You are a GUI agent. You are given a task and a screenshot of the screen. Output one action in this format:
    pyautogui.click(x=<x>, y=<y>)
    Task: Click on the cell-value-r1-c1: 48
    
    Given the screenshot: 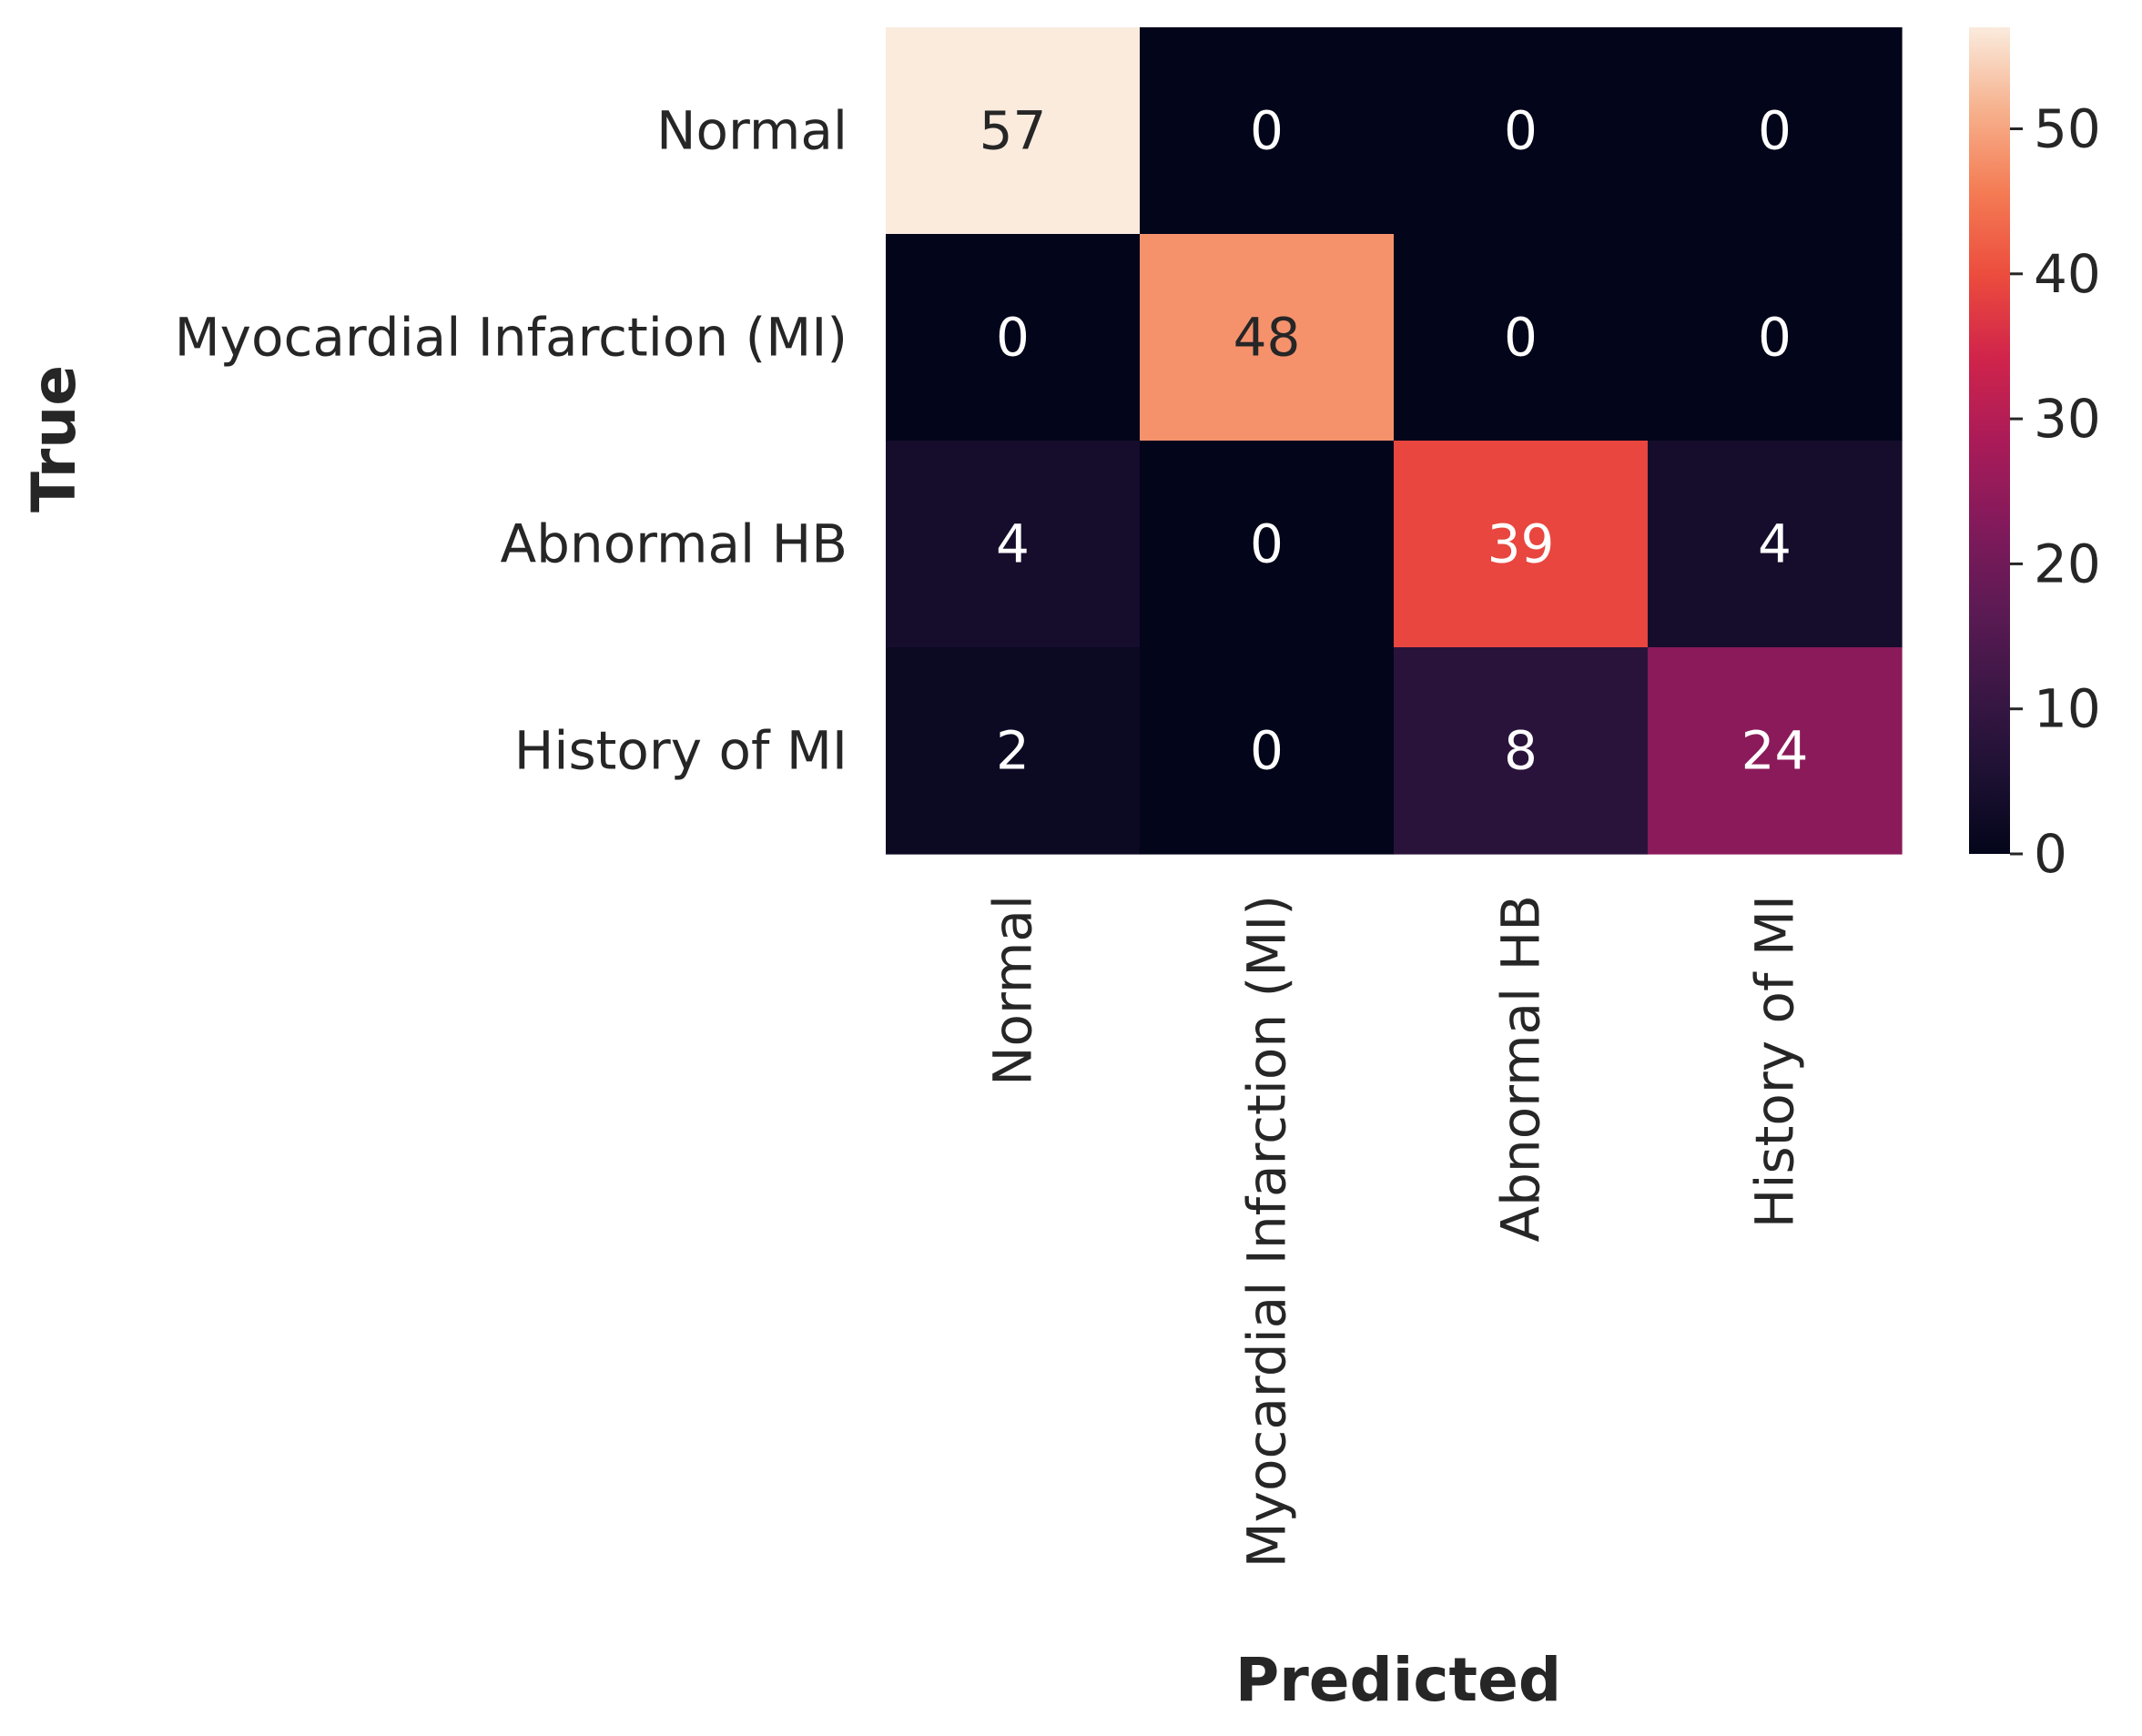 What is the action you would take?
    pyautogui.click(x=1267, y=338)
    